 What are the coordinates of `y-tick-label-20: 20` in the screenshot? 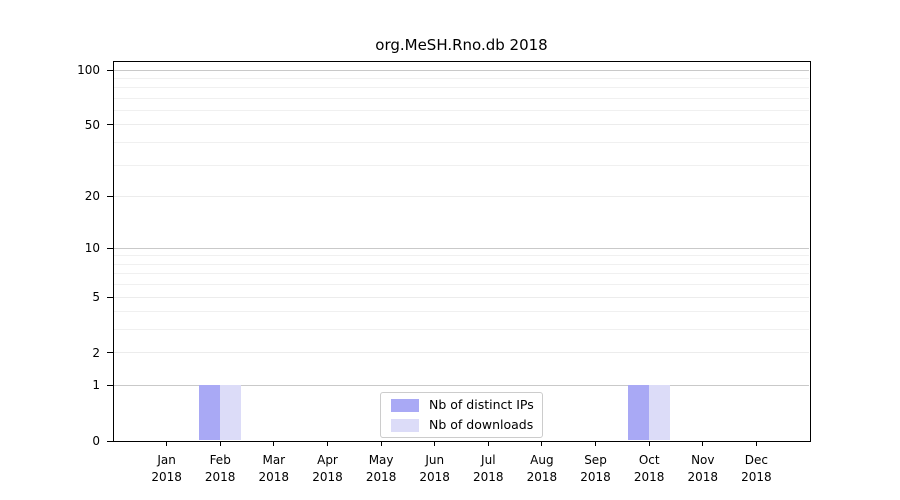 It's located at (92, 196).